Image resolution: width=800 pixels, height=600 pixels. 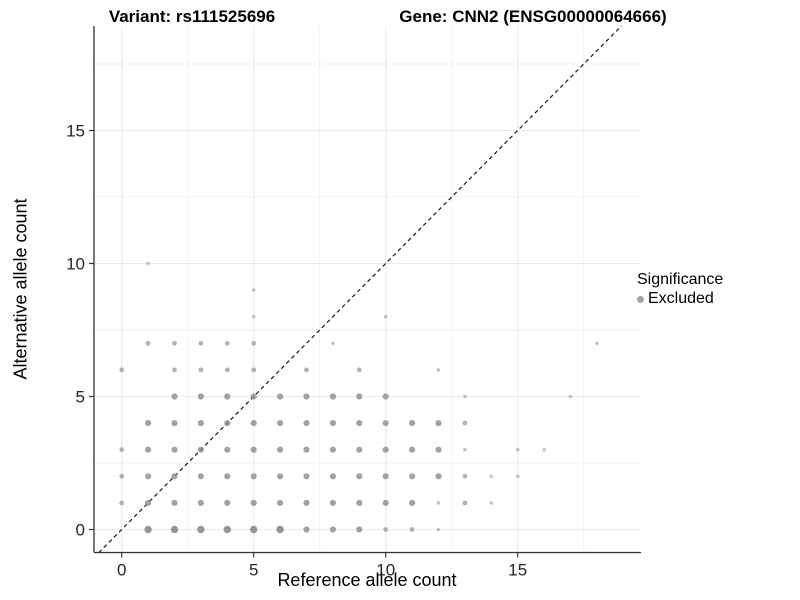 I want to click on x-tick-label: 5, so click(x=253, y=570).